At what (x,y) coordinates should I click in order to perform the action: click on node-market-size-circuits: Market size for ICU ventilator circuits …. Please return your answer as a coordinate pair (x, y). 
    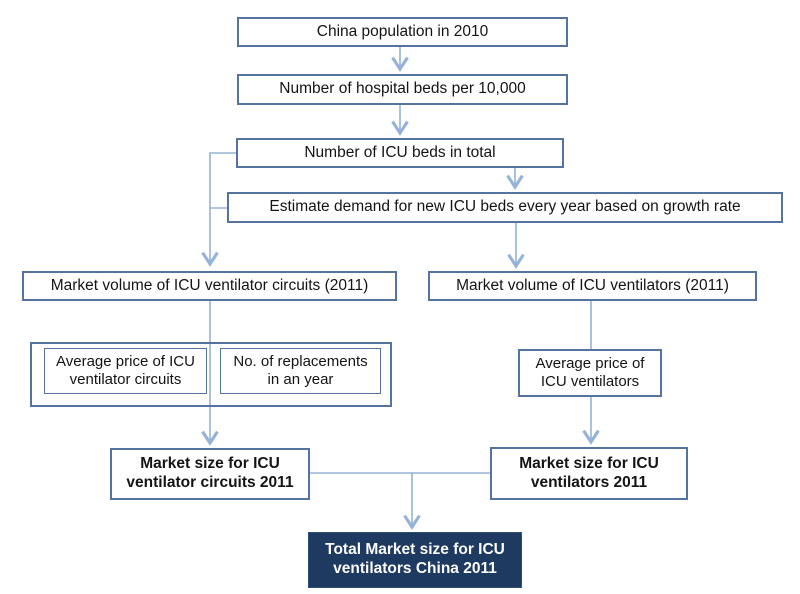
    Looking at the image, I should click on (210, 474).